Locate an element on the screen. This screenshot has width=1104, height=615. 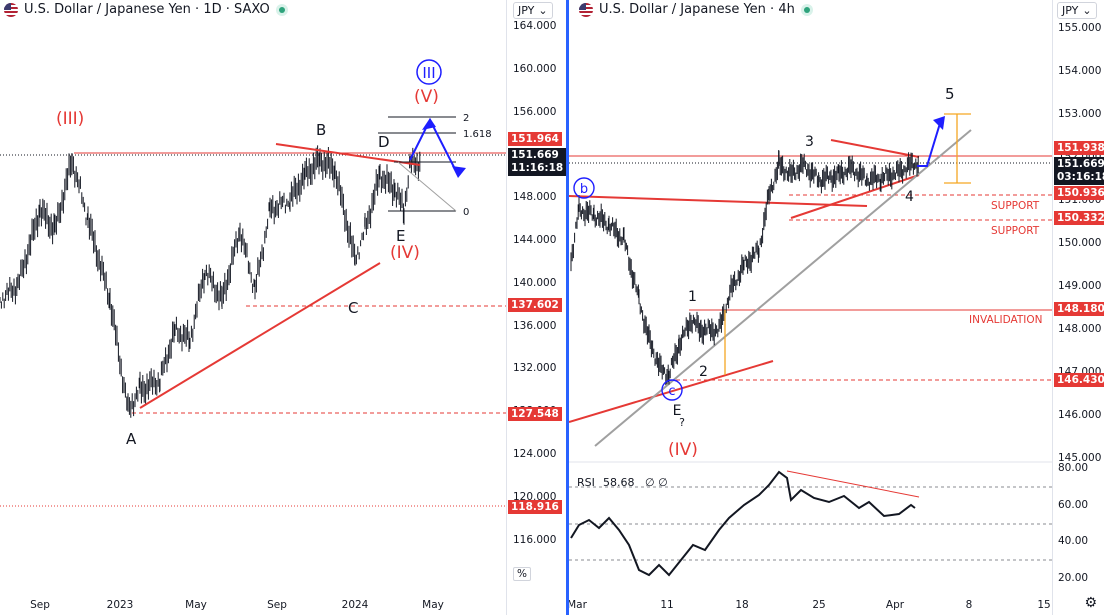
four-hour-chart-header: U.S. Dollar / Japanese Yen · 4h is located at coordinates (696, 9).